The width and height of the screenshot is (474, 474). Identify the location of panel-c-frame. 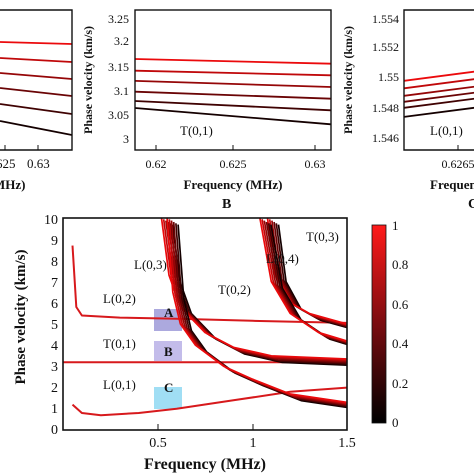
(438, 80).